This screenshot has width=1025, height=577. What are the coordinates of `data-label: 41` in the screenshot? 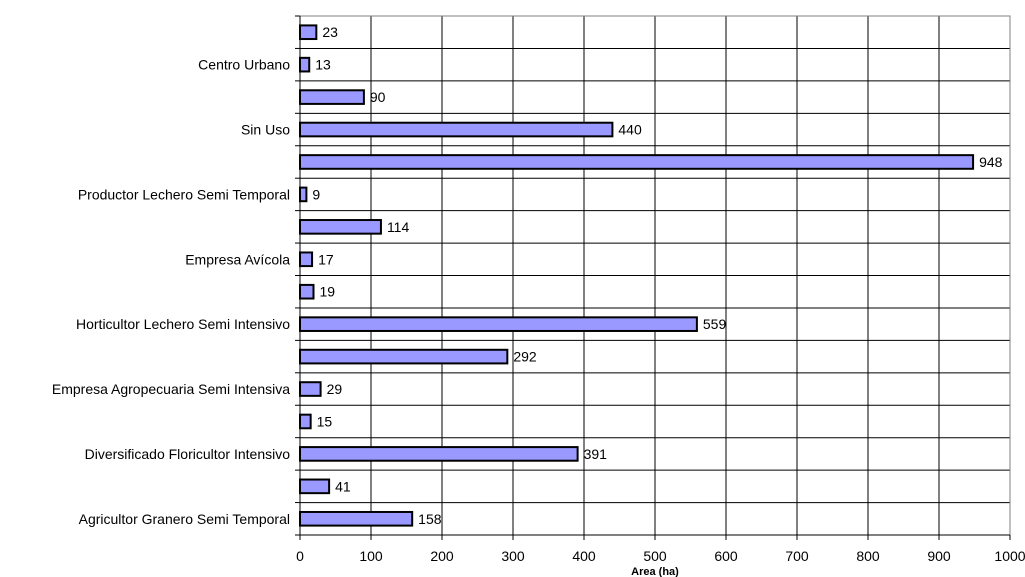 It's located at (343, 486).